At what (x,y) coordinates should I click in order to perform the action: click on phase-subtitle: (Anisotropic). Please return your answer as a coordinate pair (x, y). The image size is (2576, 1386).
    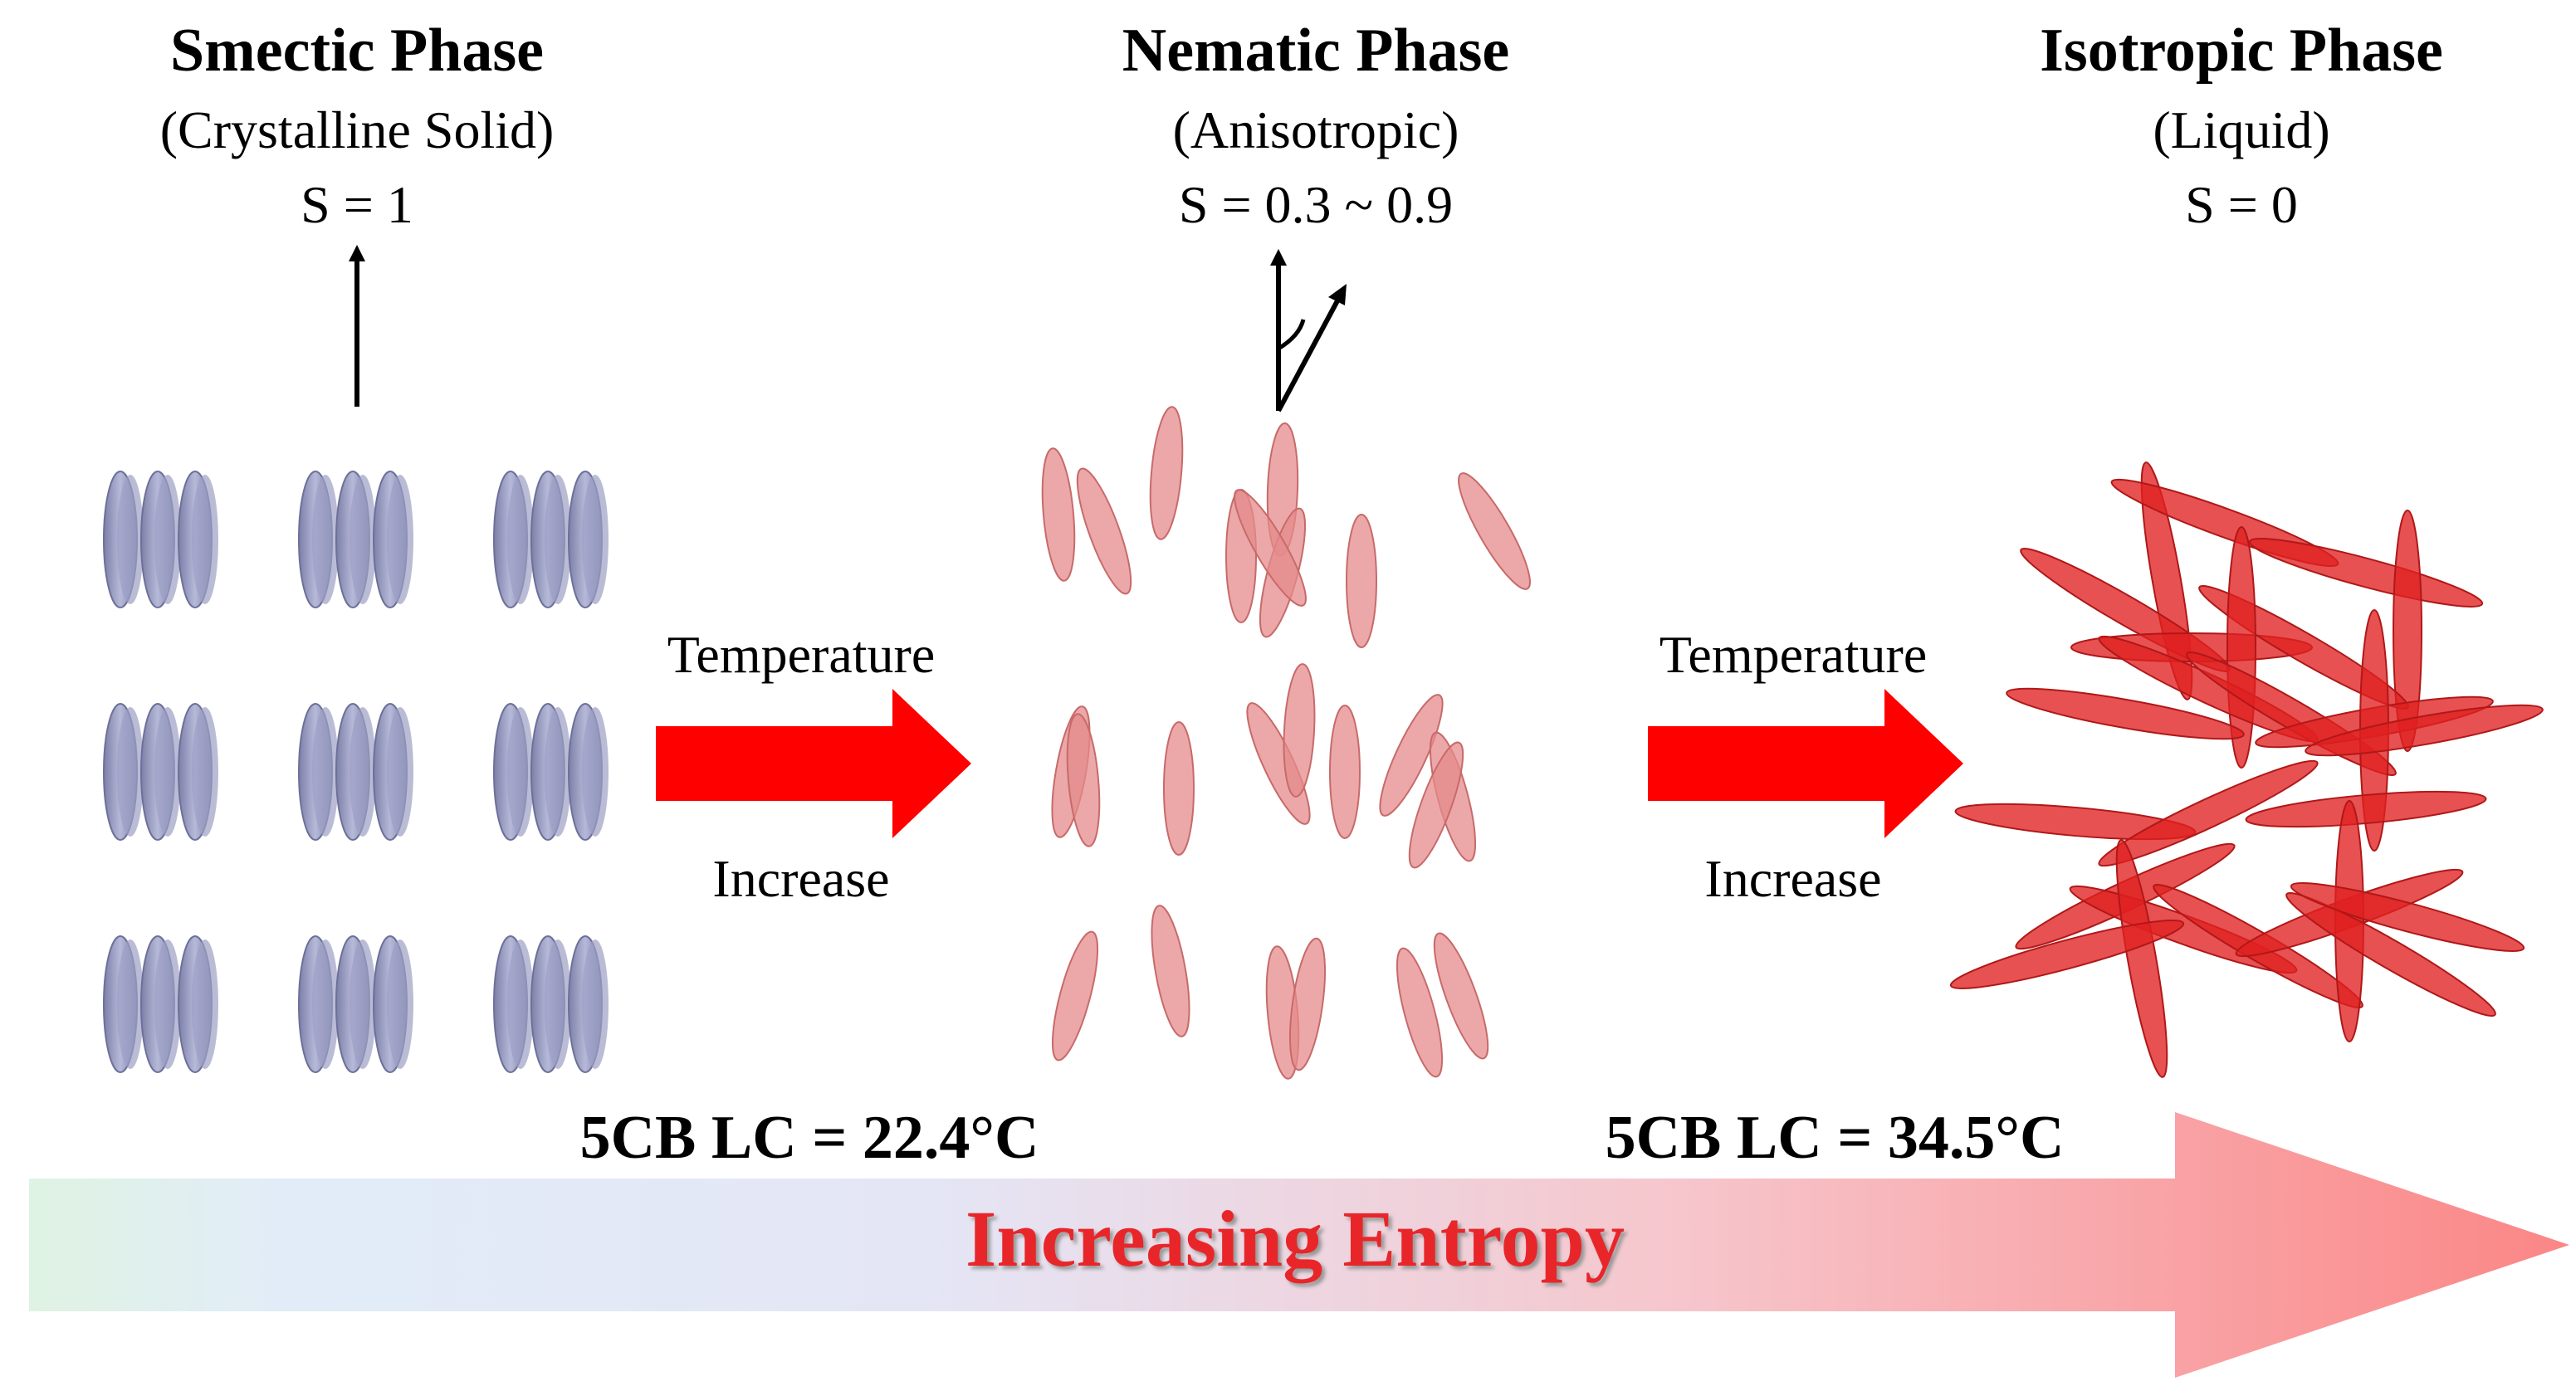
    Looking at the image, I should click on (1316, 129).